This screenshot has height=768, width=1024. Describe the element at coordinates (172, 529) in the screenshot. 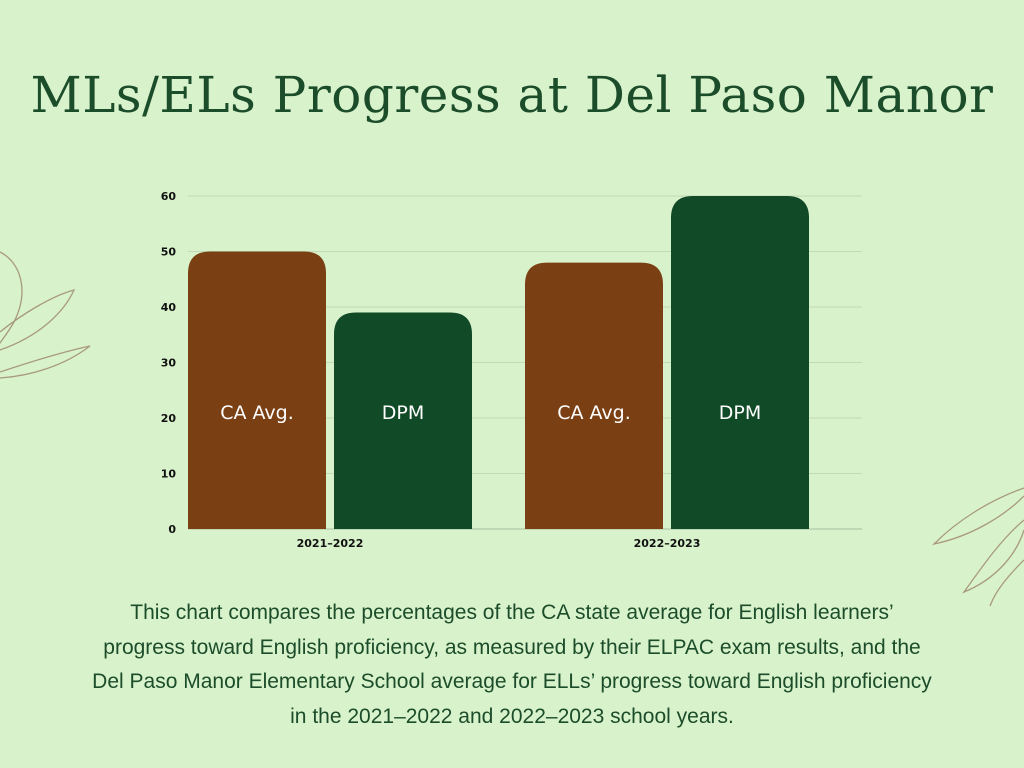

I see `y-tick-label: 0` at that location.